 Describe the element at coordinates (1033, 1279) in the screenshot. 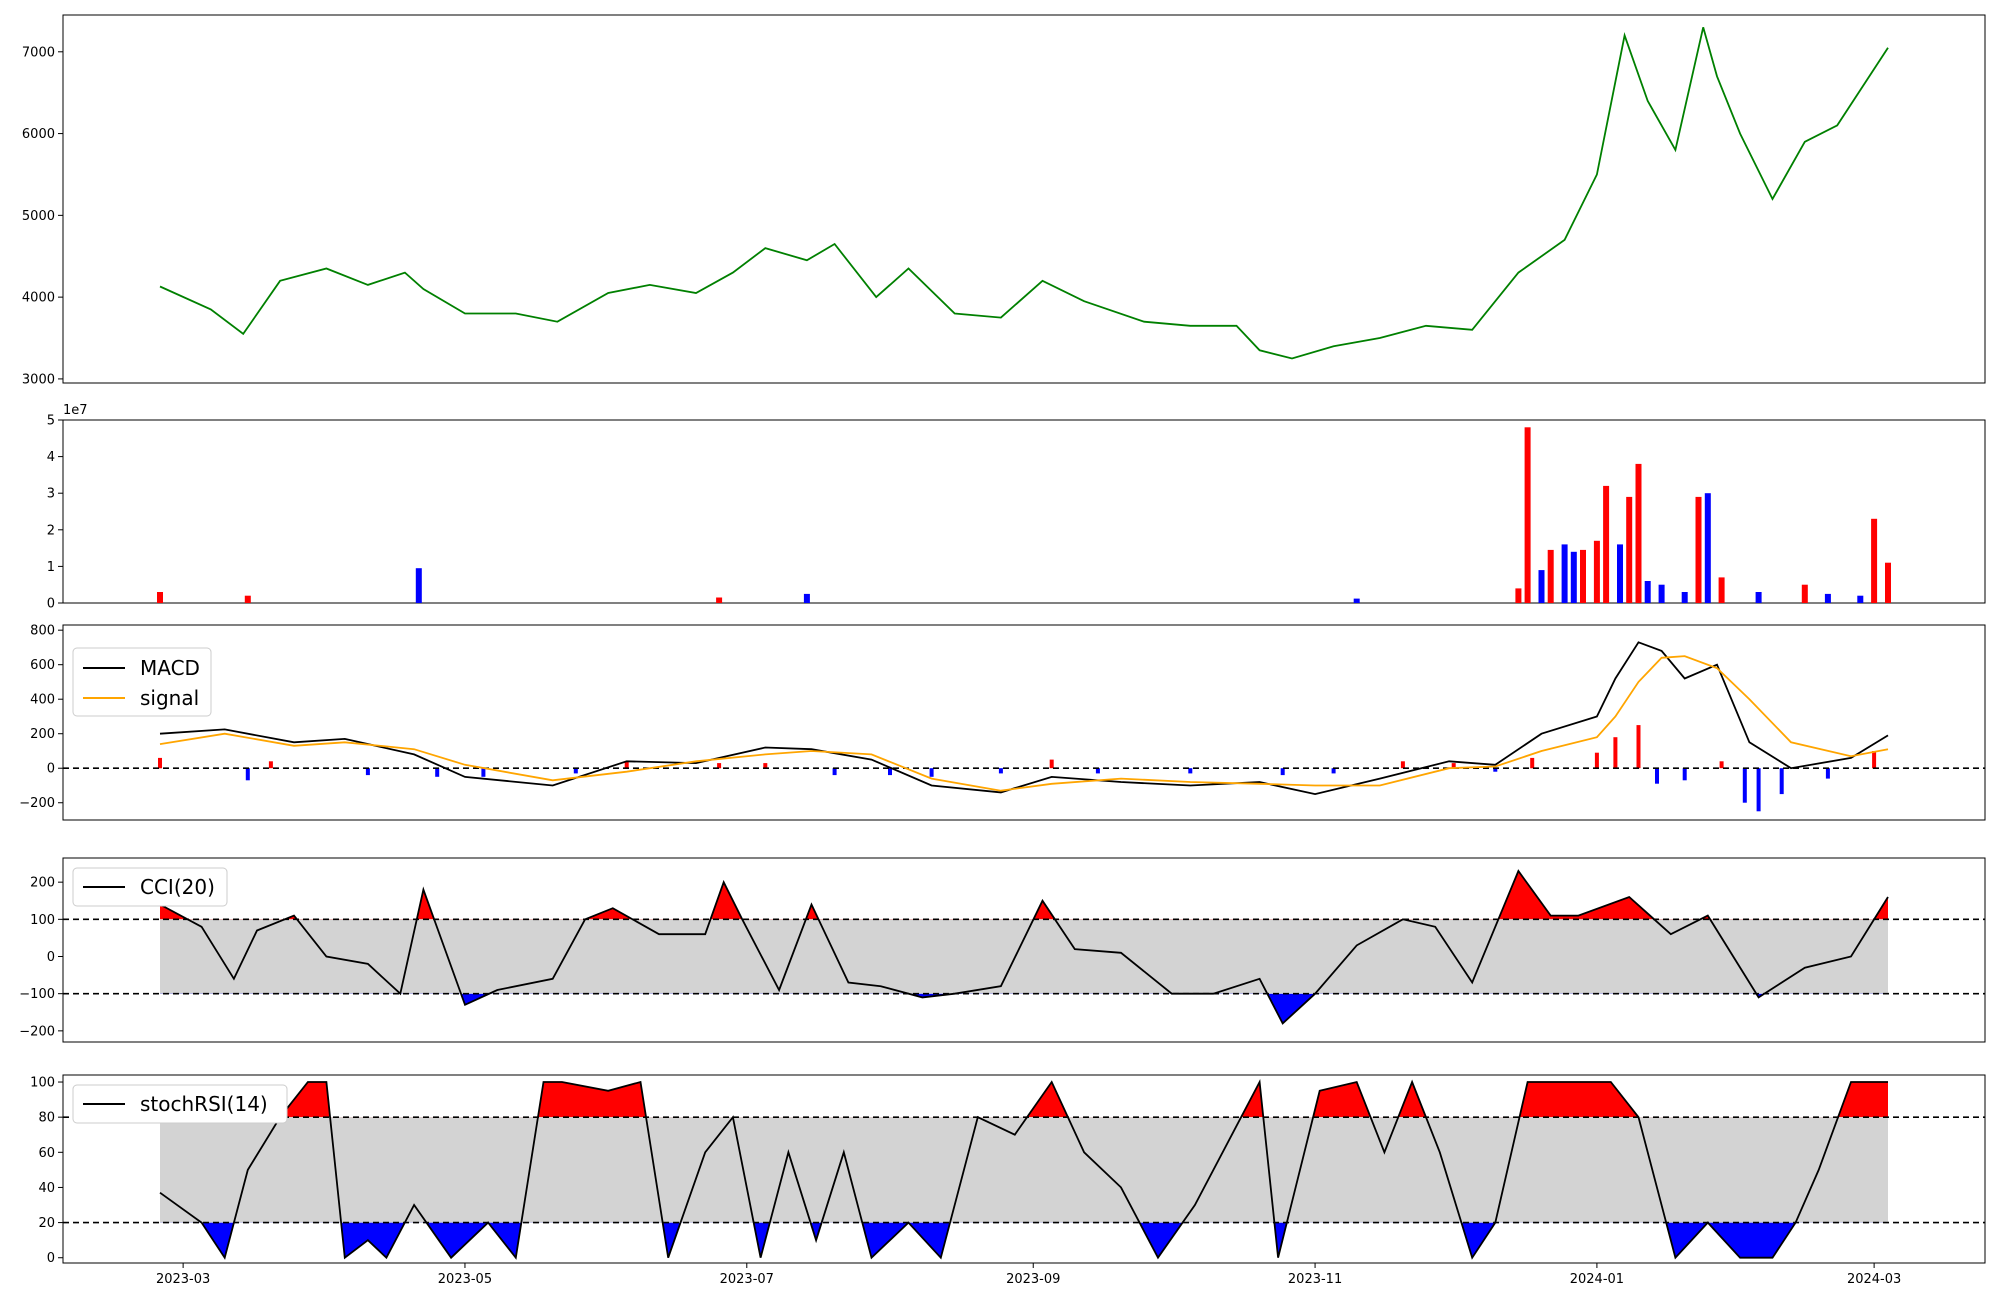

I see `x-tick-label: 2023-09` at that location.